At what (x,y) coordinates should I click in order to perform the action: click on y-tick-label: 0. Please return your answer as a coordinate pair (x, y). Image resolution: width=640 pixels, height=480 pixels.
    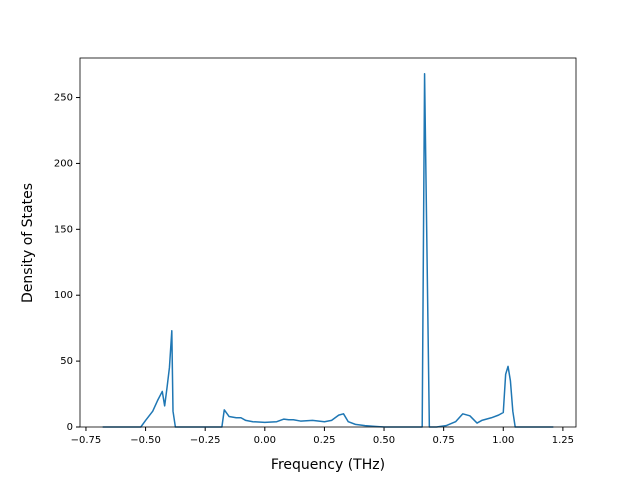
    Looking at the image, I should click on (70, 427).